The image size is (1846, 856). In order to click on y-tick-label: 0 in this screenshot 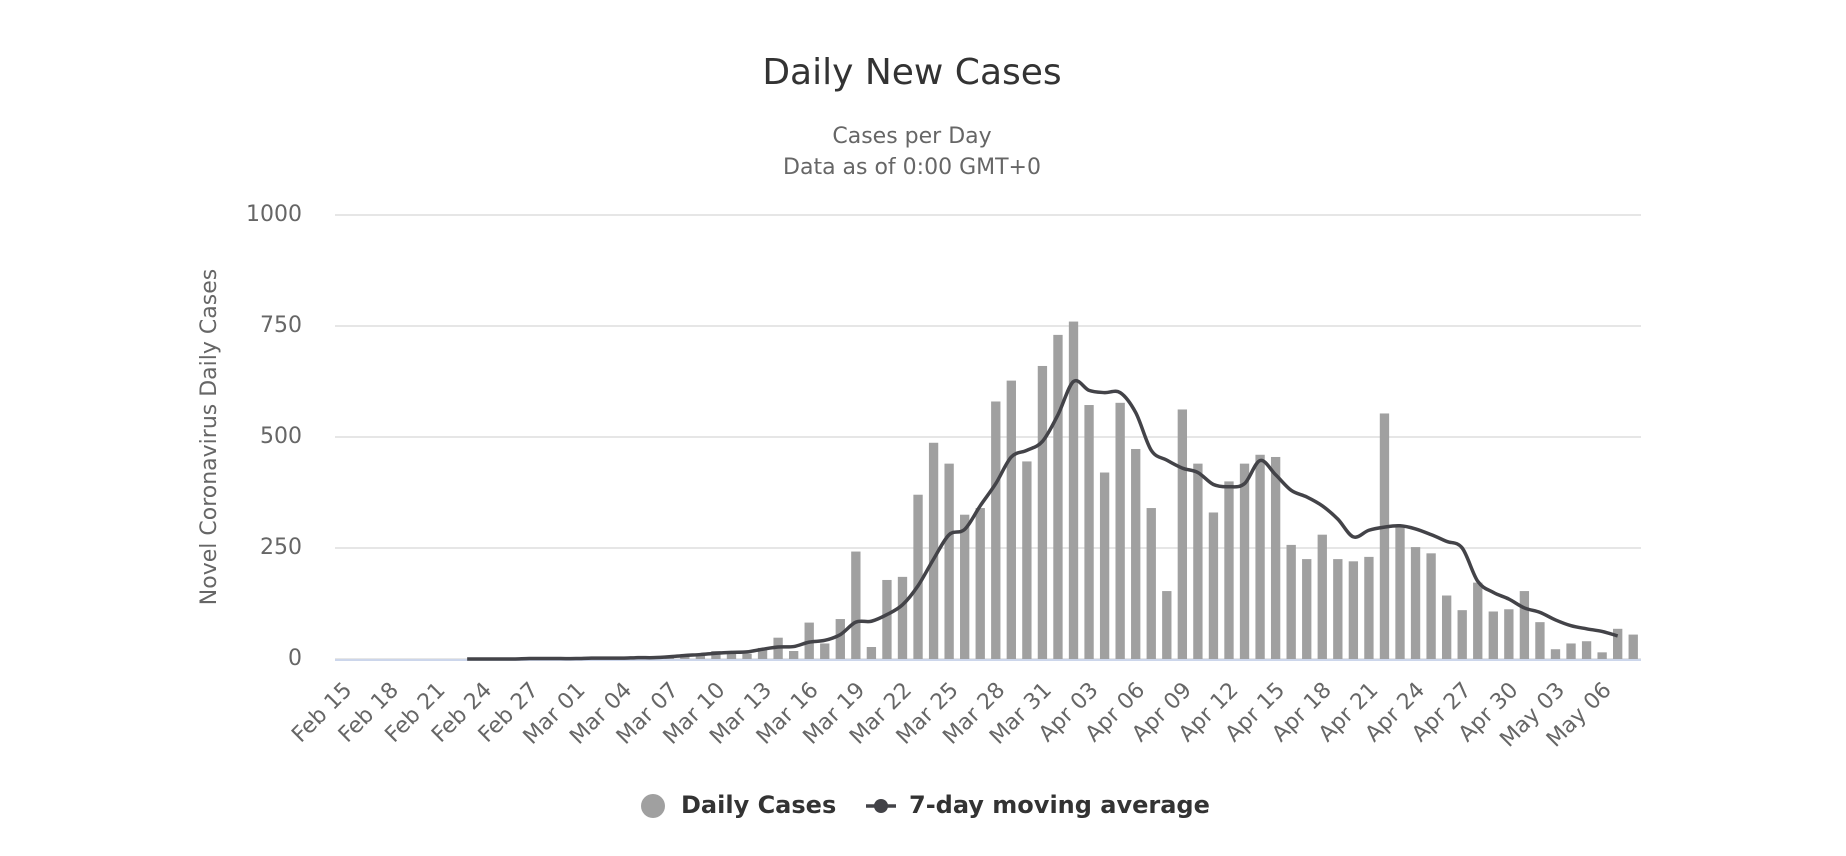, I will do `click(295, 658)`.